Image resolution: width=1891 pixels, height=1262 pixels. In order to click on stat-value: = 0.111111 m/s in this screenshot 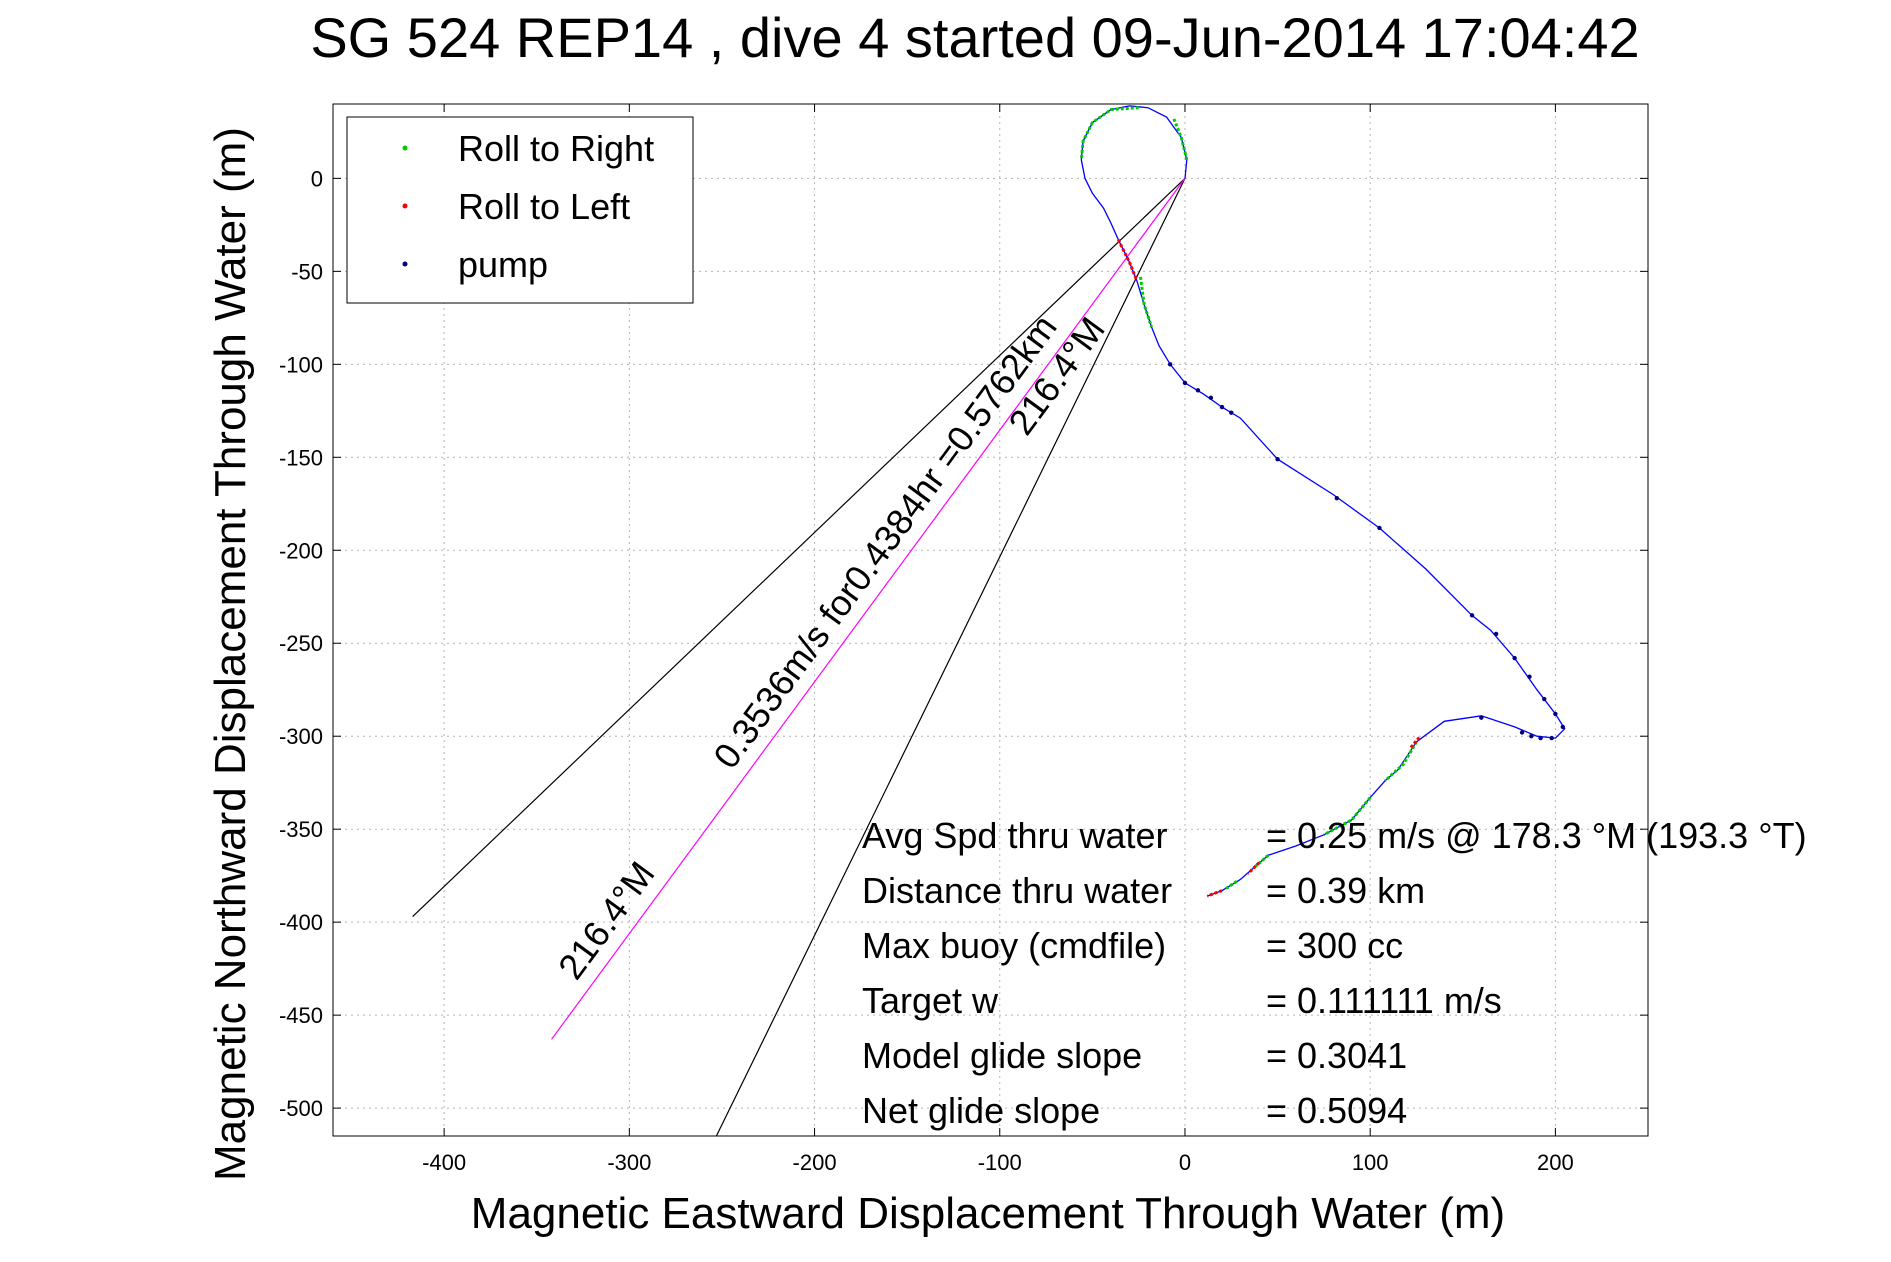, I will do `click(1384, 1000)`.